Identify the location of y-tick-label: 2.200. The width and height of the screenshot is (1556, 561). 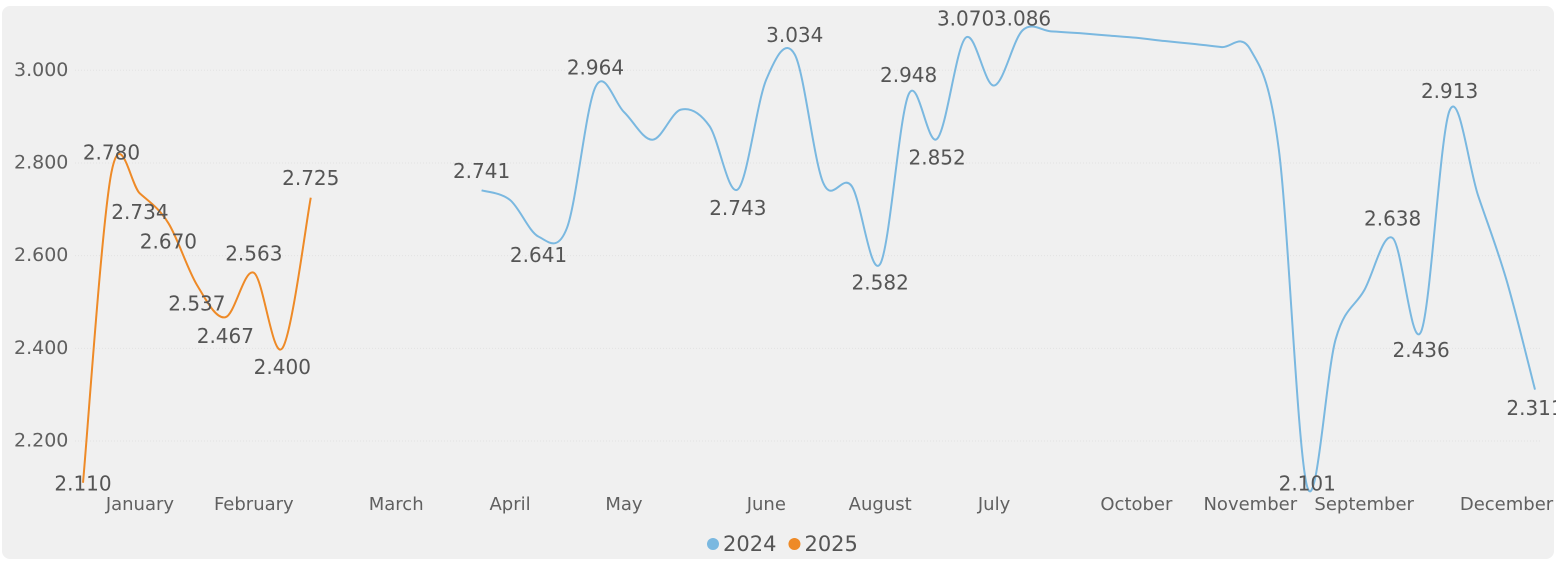
(41, 441).